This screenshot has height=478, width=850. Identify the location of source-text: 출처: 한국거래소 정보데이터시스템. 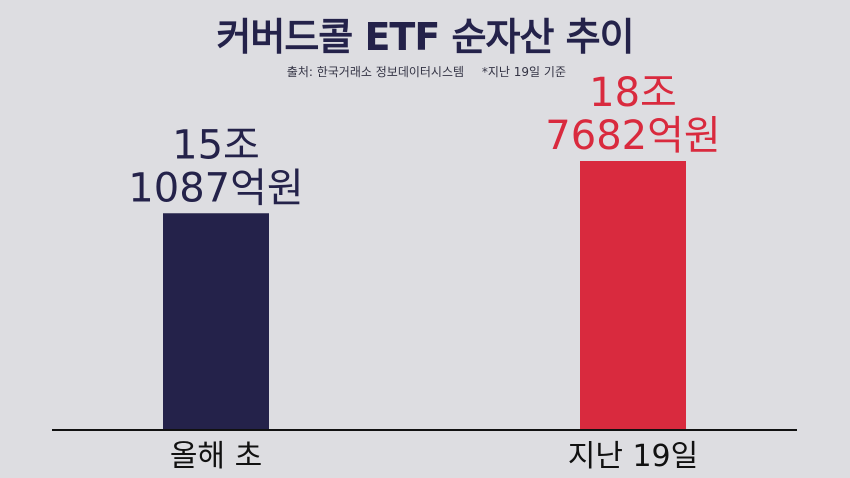
(375, 72).